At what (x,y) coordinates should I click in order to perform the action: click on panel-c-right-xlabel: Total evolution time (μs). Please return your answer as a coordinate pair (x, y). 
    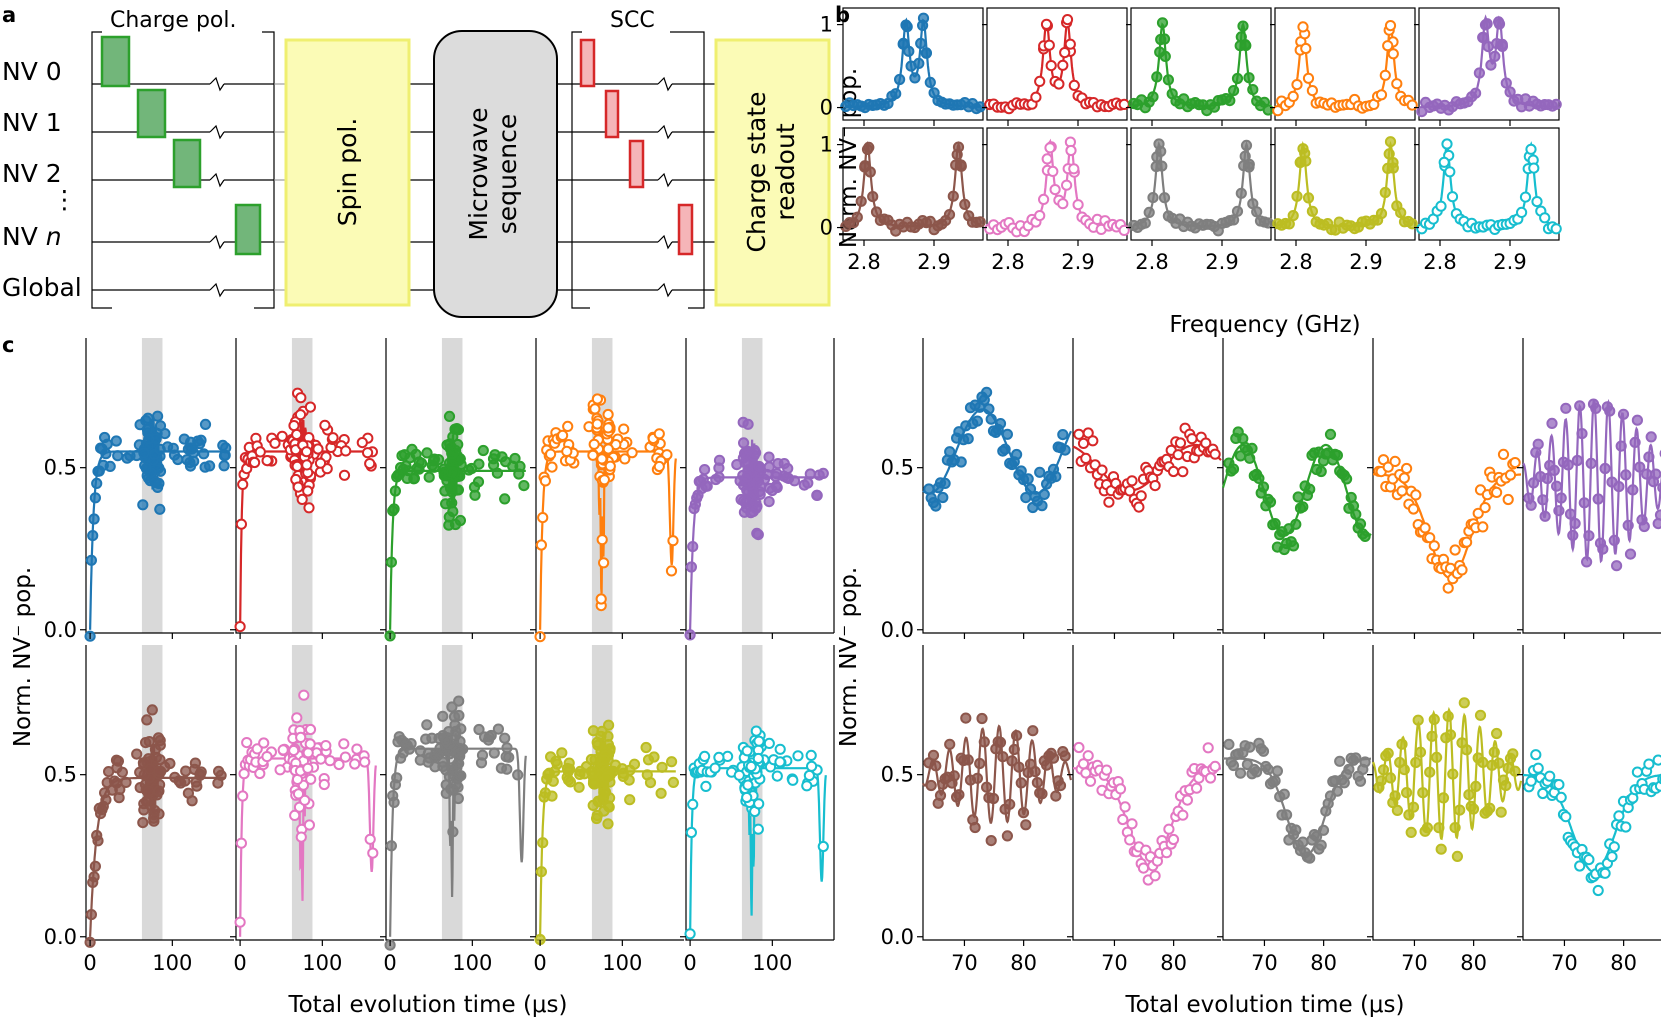
    Looking at the image, I should click on (1264, 1005).